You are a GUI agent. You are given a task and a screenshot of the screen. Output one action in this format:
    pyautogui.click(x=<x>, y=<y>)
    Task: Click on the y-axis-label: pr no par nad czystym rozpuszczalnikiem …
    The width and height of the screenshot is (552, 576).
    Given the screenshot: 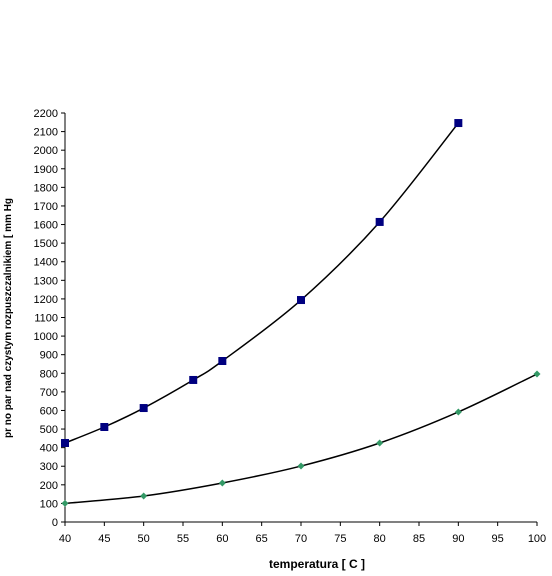 What is the action you would take?
    pyautogui.click(x=8, y=318)
    